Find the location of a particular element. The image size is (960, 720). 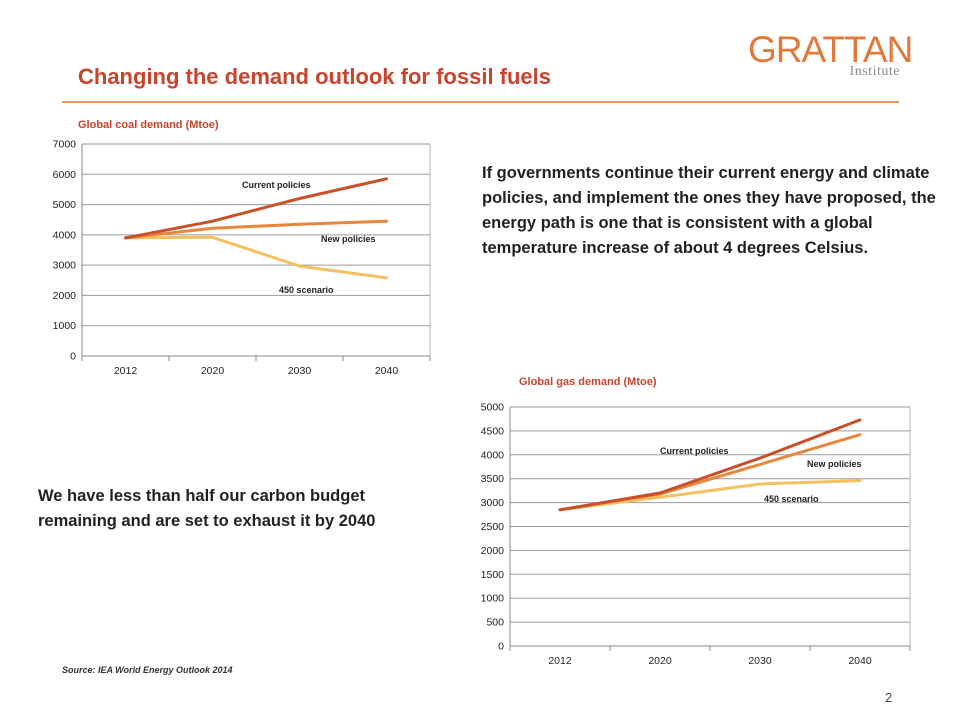

coal-y-tick-label: 1000 is located at coordinates (65, 326).